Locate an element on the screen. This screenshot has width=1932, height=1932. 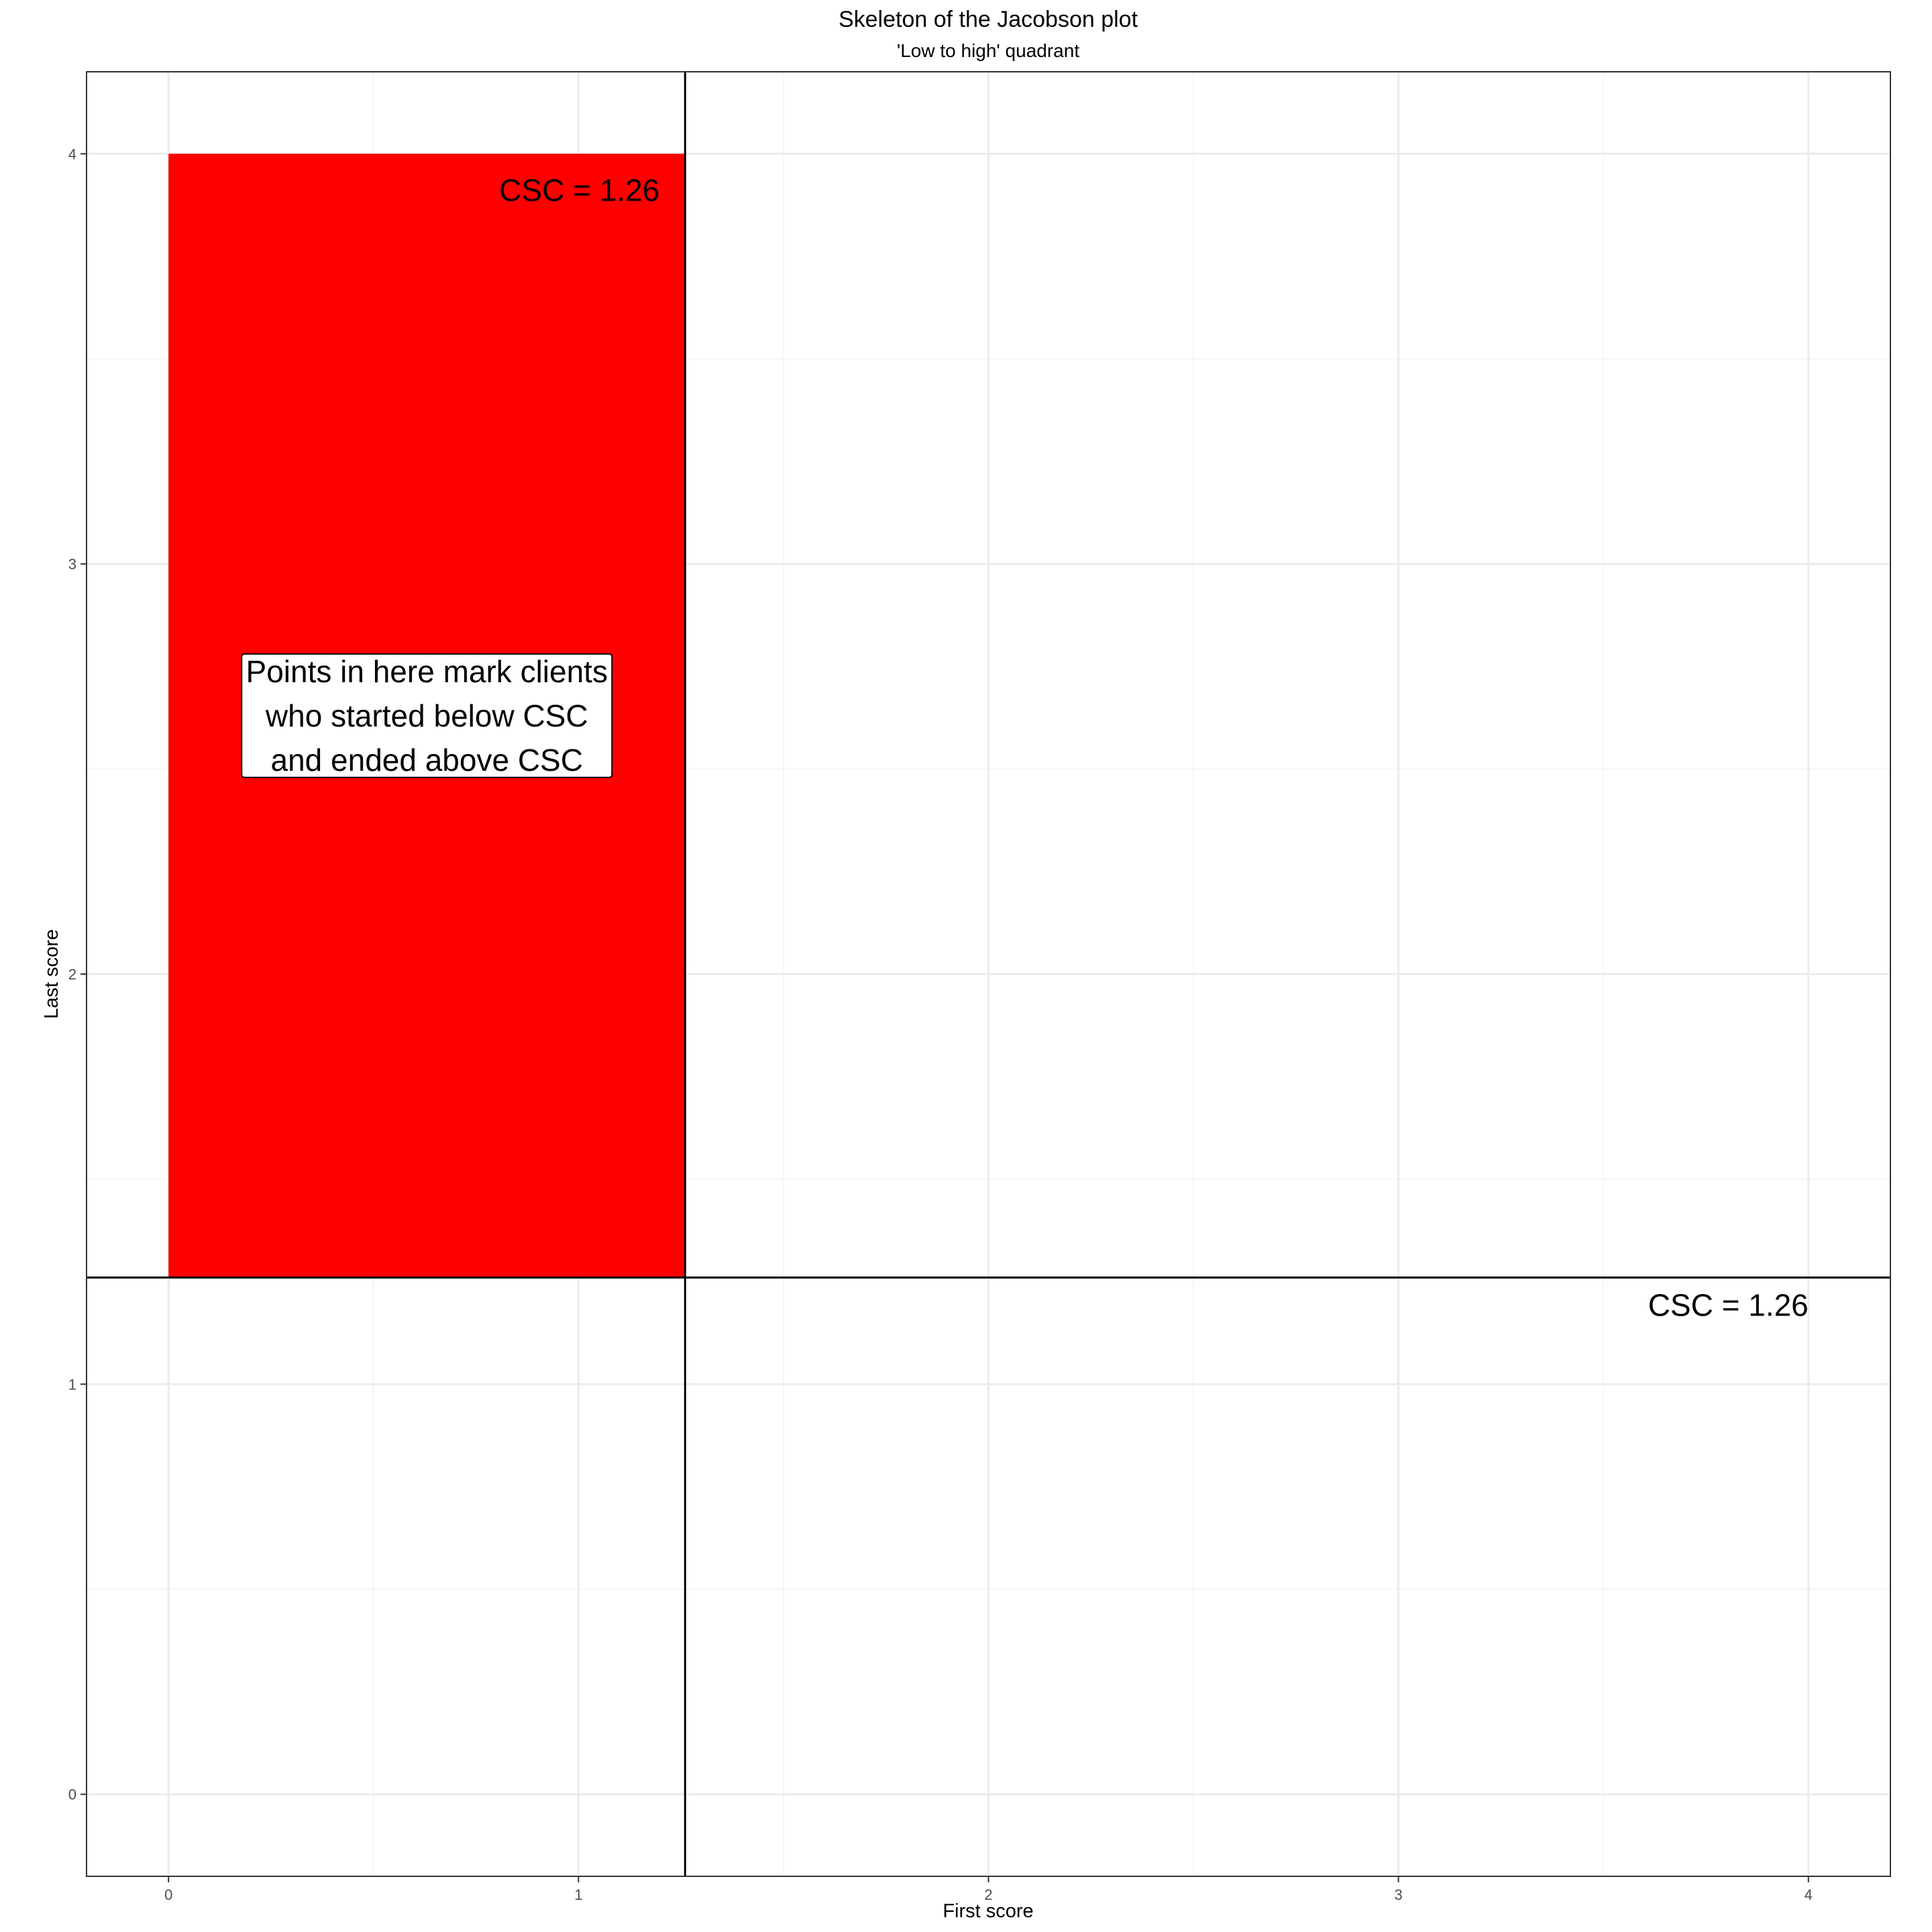
y-tick-label: 2 is located at coordinates (72, 974).